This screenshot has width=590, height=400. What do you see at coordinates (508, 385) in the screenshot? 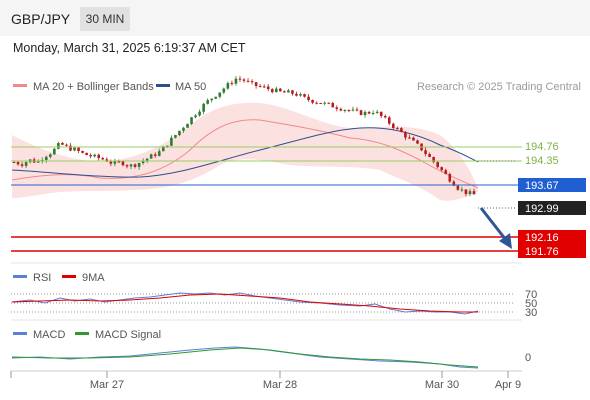
I see `x-tick-label: Apr 9` at bounding box center [508, 385].